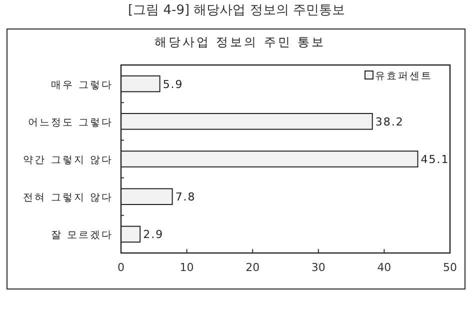 The height and width of the screenshot is (328, 473). What do you see at coordinates (185, 197) in the screenshot?
I see `data-label: 7.8` at bounding box center [185, 197].